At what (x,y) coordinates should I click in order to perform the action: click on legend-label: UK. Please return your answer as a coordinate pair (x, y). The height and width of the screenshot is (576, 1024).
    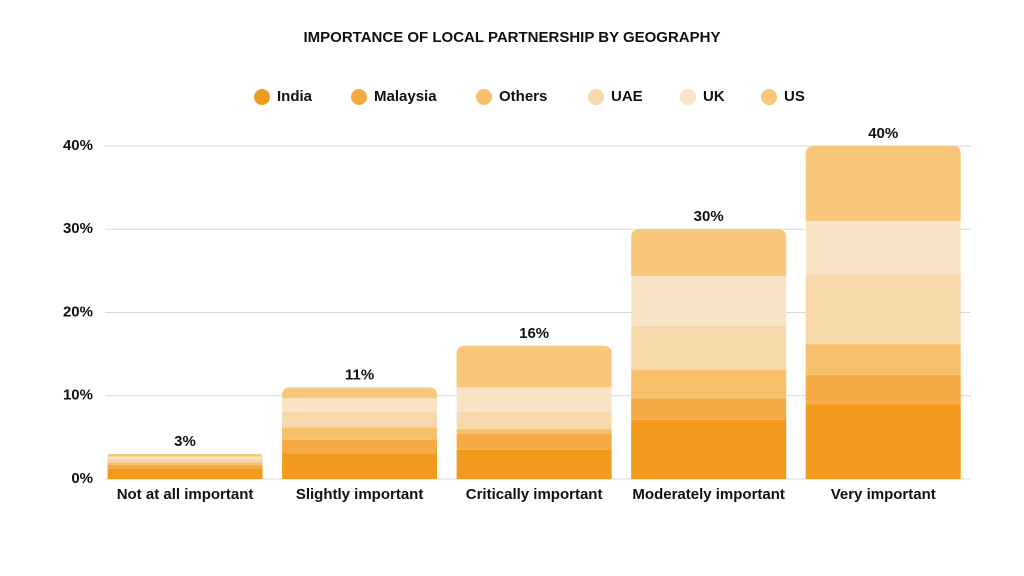
    Looking at the image, I should click on (714, 96).